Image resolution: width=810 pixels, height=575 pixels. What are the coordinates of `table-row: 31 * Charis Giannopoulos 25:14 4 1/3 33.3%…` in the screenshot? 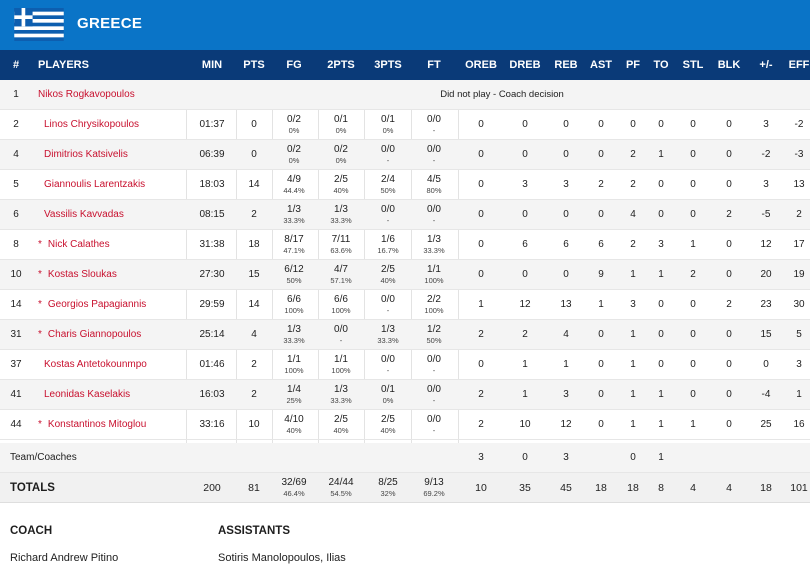 It's located at (405, 335).